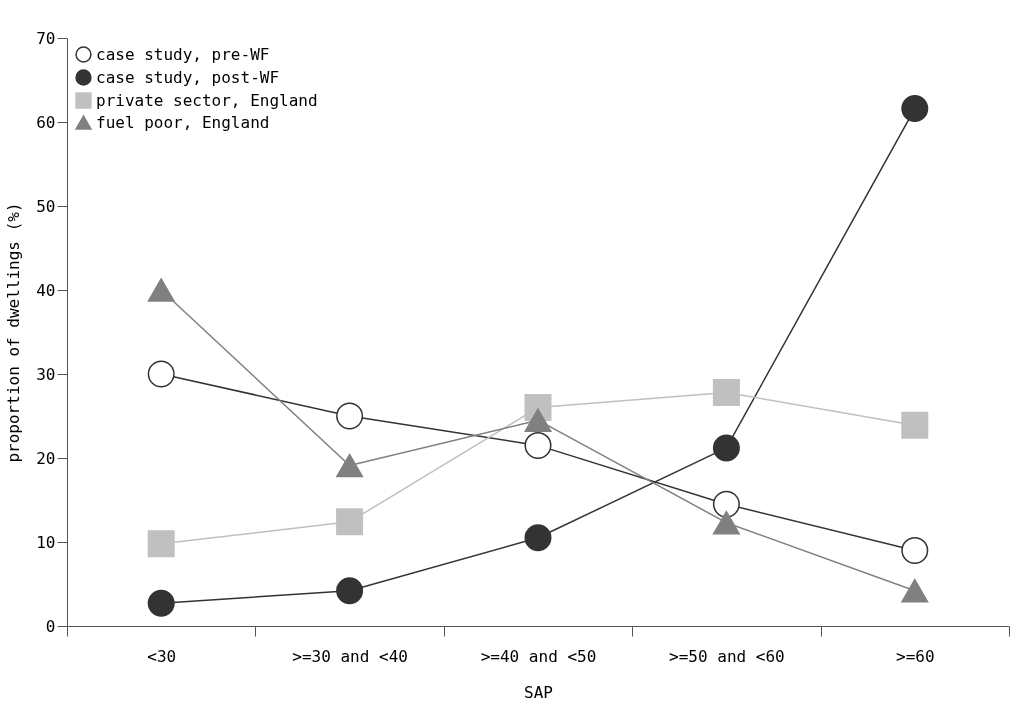 The width and height of the screenshot is (1032, 724). What do you see at coordinates (915, 656) in the screenshot?
I see `x-tick-label: >=60` at bounding box center [915, 656].